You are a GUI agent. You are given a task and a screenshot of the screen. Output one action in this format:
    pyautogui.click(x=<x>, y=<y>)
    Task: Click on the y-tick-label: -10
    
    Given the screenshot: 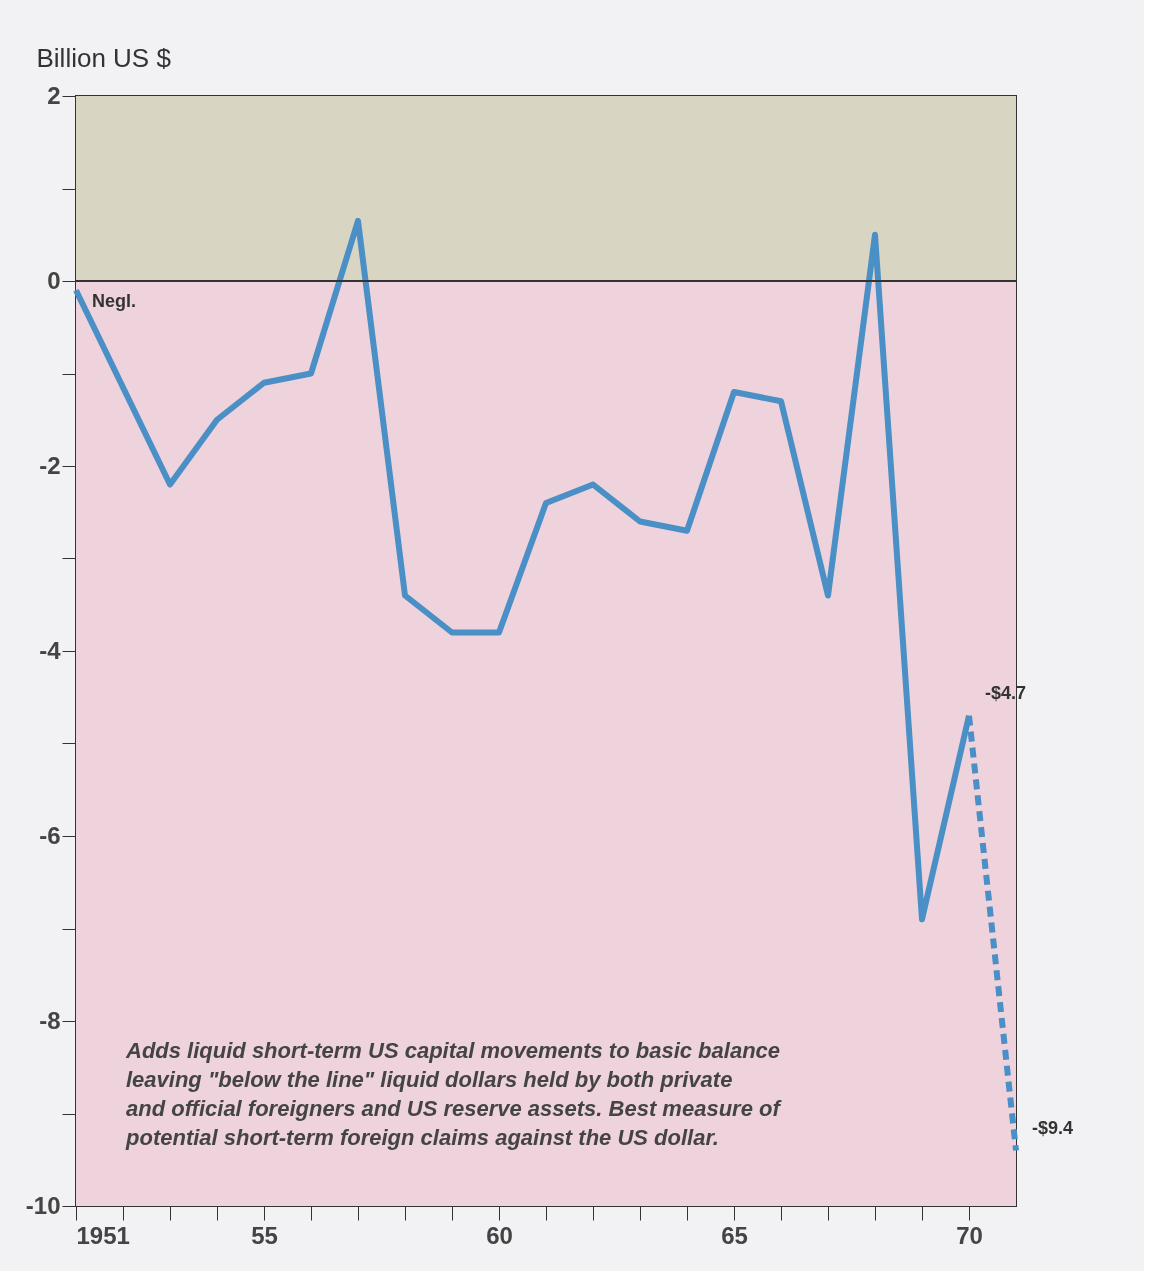 What is the action you would take?
    pyautogui.click(x=43, y=1205)
    